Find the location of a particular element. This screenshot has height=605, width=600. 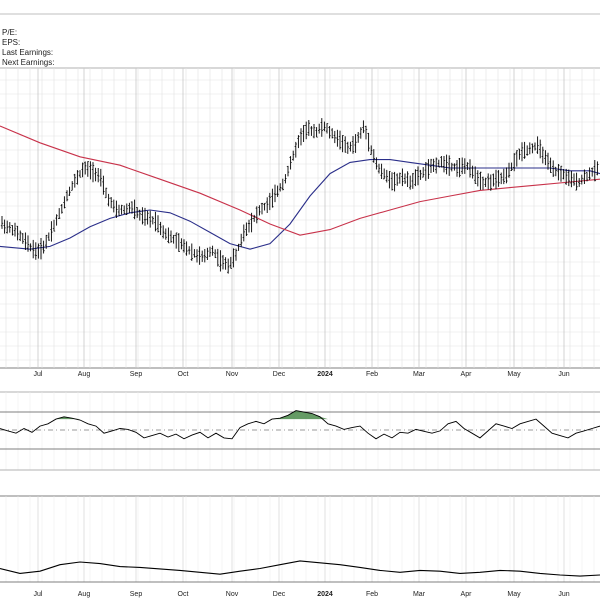

price-x-tick-label-10: May is located at coordinates (514, 374).